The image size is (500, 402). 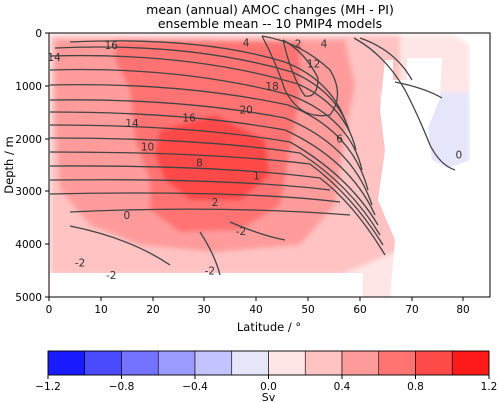 What do you see at coordinates (203, 310) in the screenshot?
I see `x-tick-label: 30` at bounding box center [203, 310].